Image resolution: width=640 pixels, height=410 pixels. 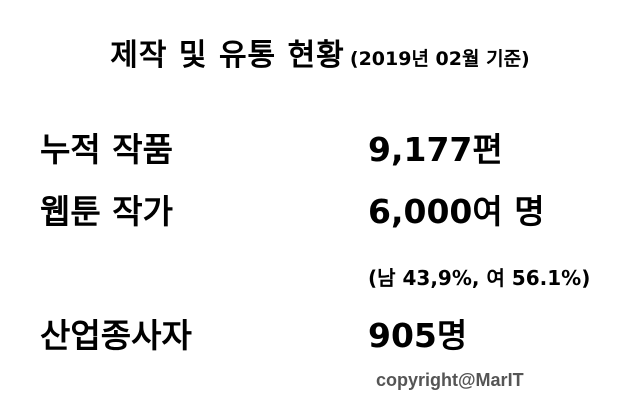 I want to click on label-webtoon-artists: 웹툰 작가, so click(x=106, y=211).